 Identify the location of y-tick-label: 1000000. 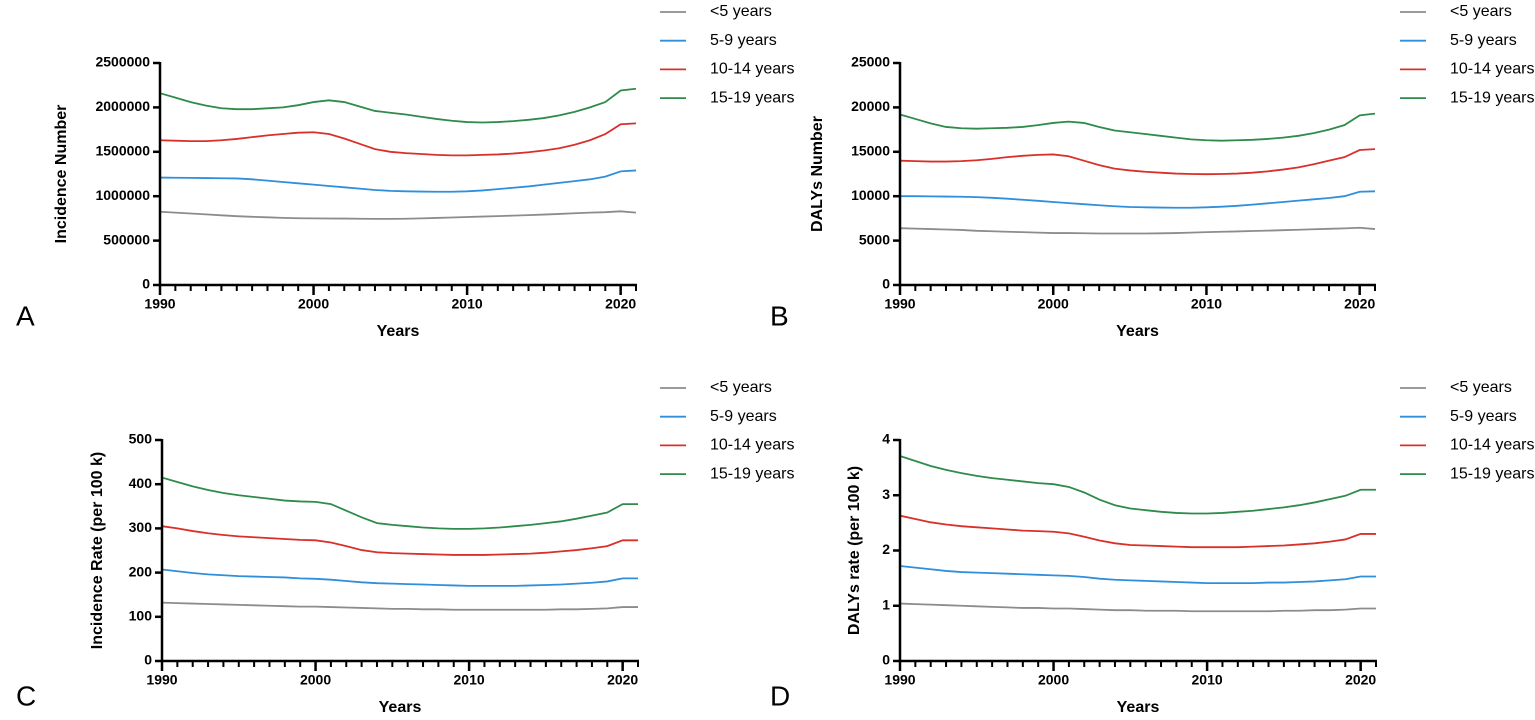
(122, 195).